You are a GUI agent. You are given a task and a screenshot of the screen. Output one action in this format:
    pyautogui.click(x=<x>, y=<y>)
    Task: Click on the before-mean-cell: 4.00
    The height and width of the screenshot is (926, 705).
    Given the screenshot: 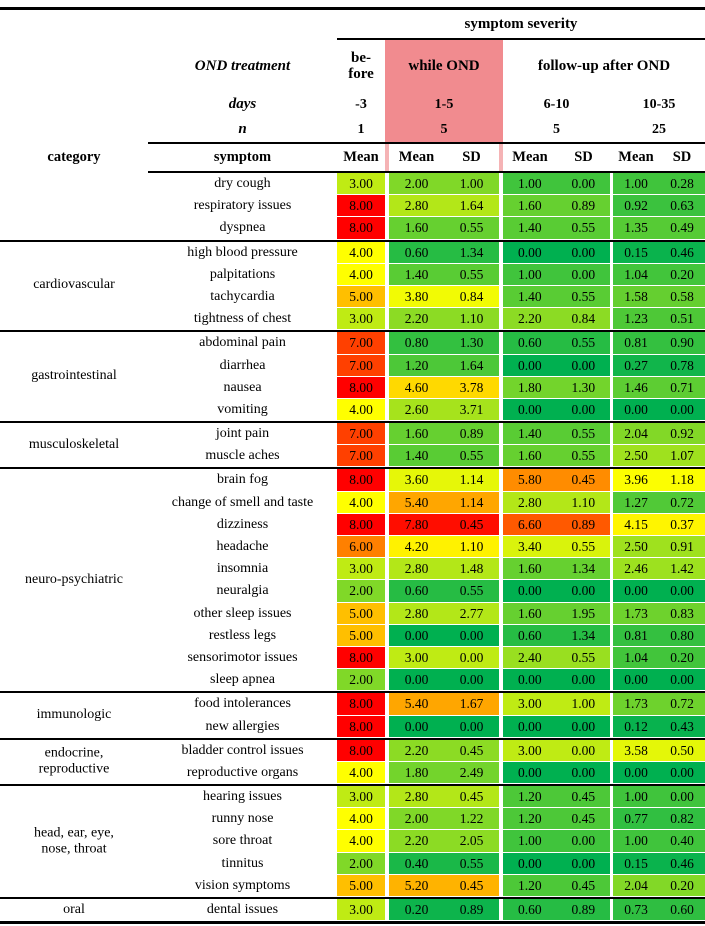 What is the action you would take?
    pyautogui.click(x=361, y=772)
    